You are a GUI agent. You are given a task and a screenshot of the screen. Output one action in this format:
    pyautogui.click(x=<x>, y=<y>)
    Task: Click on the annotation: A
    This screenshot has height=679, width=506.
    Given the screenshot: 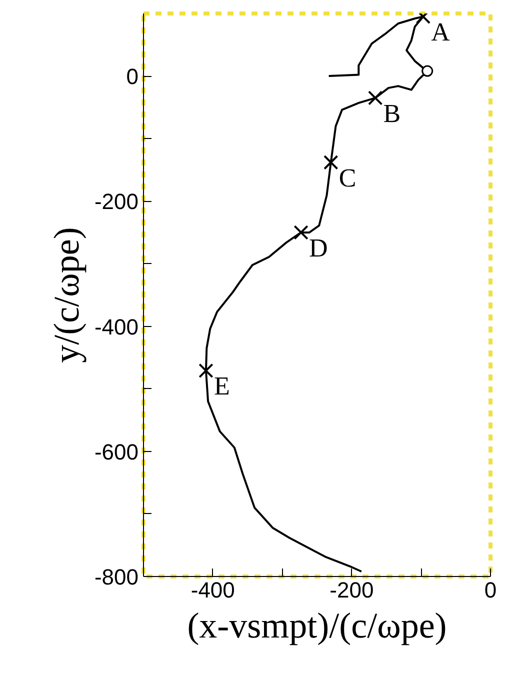 What is the action you would take?
    pyautogui.click(x=440, y=32)
    